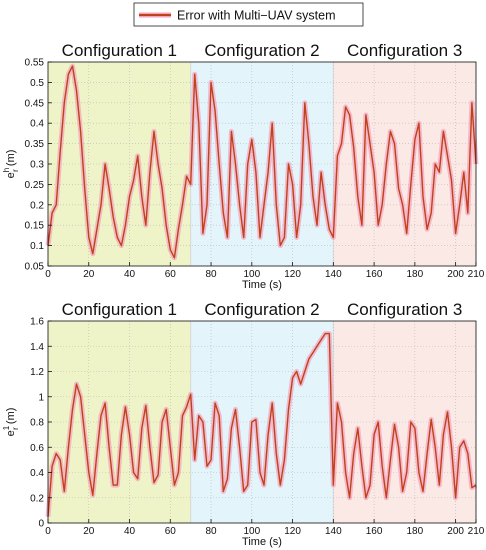 The image size is (486, 550). Describe the element at coordinates (37, 448) in the screenshot. I see `y-tick-label: 0.6` at that location.